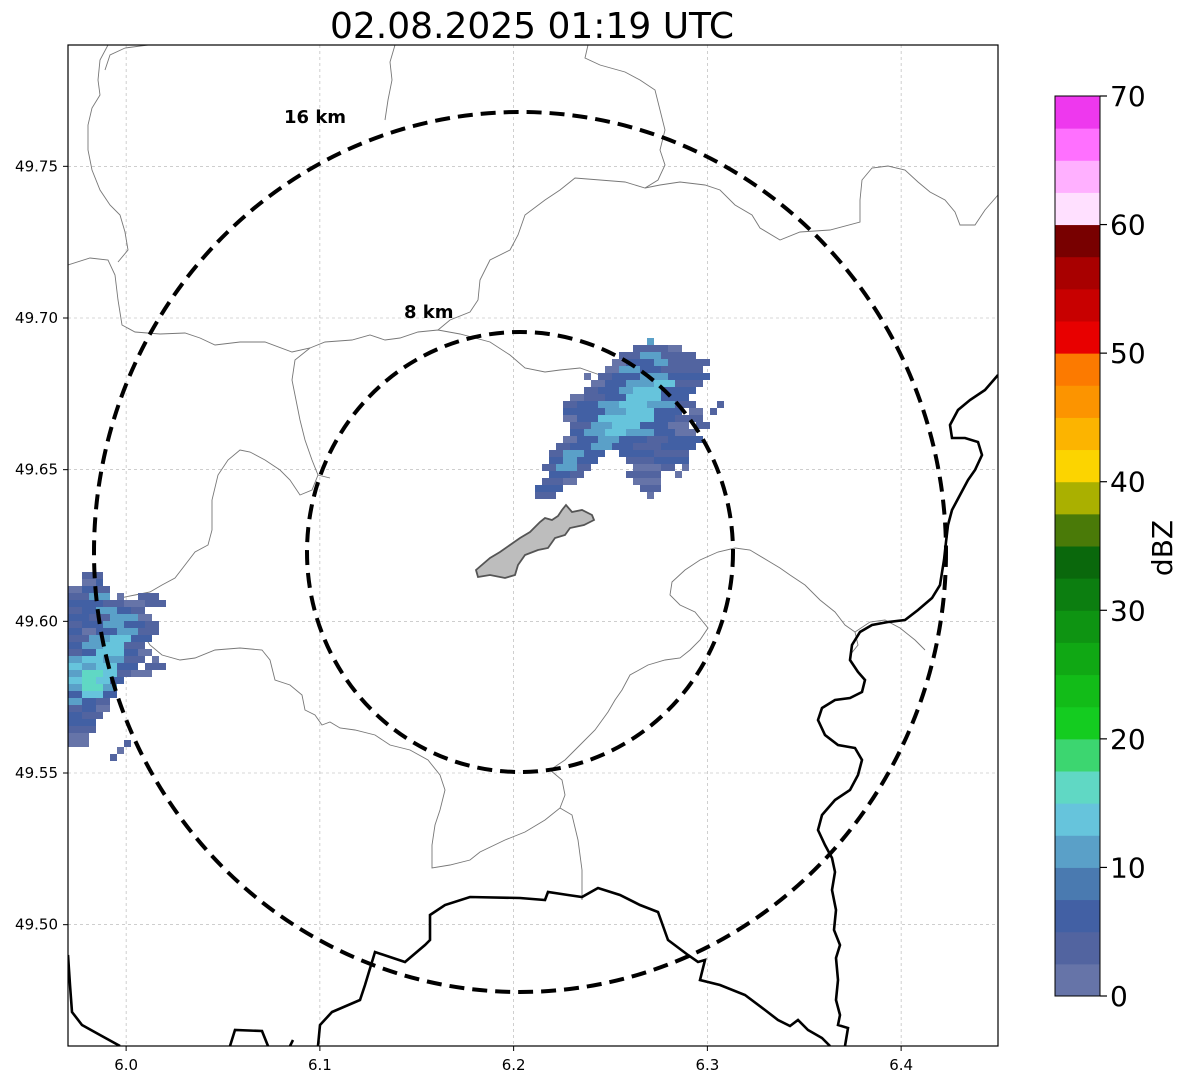 The width and height of the screenshot is (1188, 1084). What do you see at coordinates (532, 26) in the screenshot?
I see `map-title: 02.08.2025 01:19 UTC` at bounding box center [532, 26].